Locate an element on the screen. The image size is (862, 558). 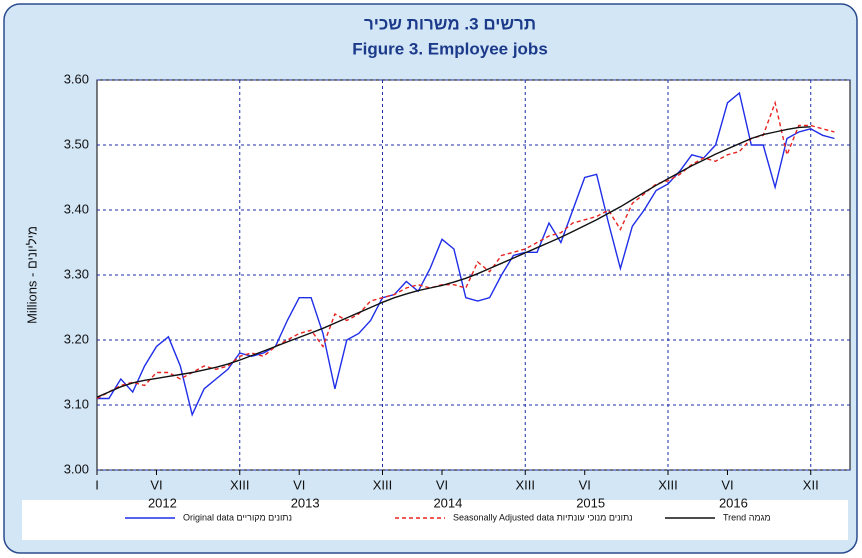
y-tick-label: 3.60 is located at coordinates (76, 78).